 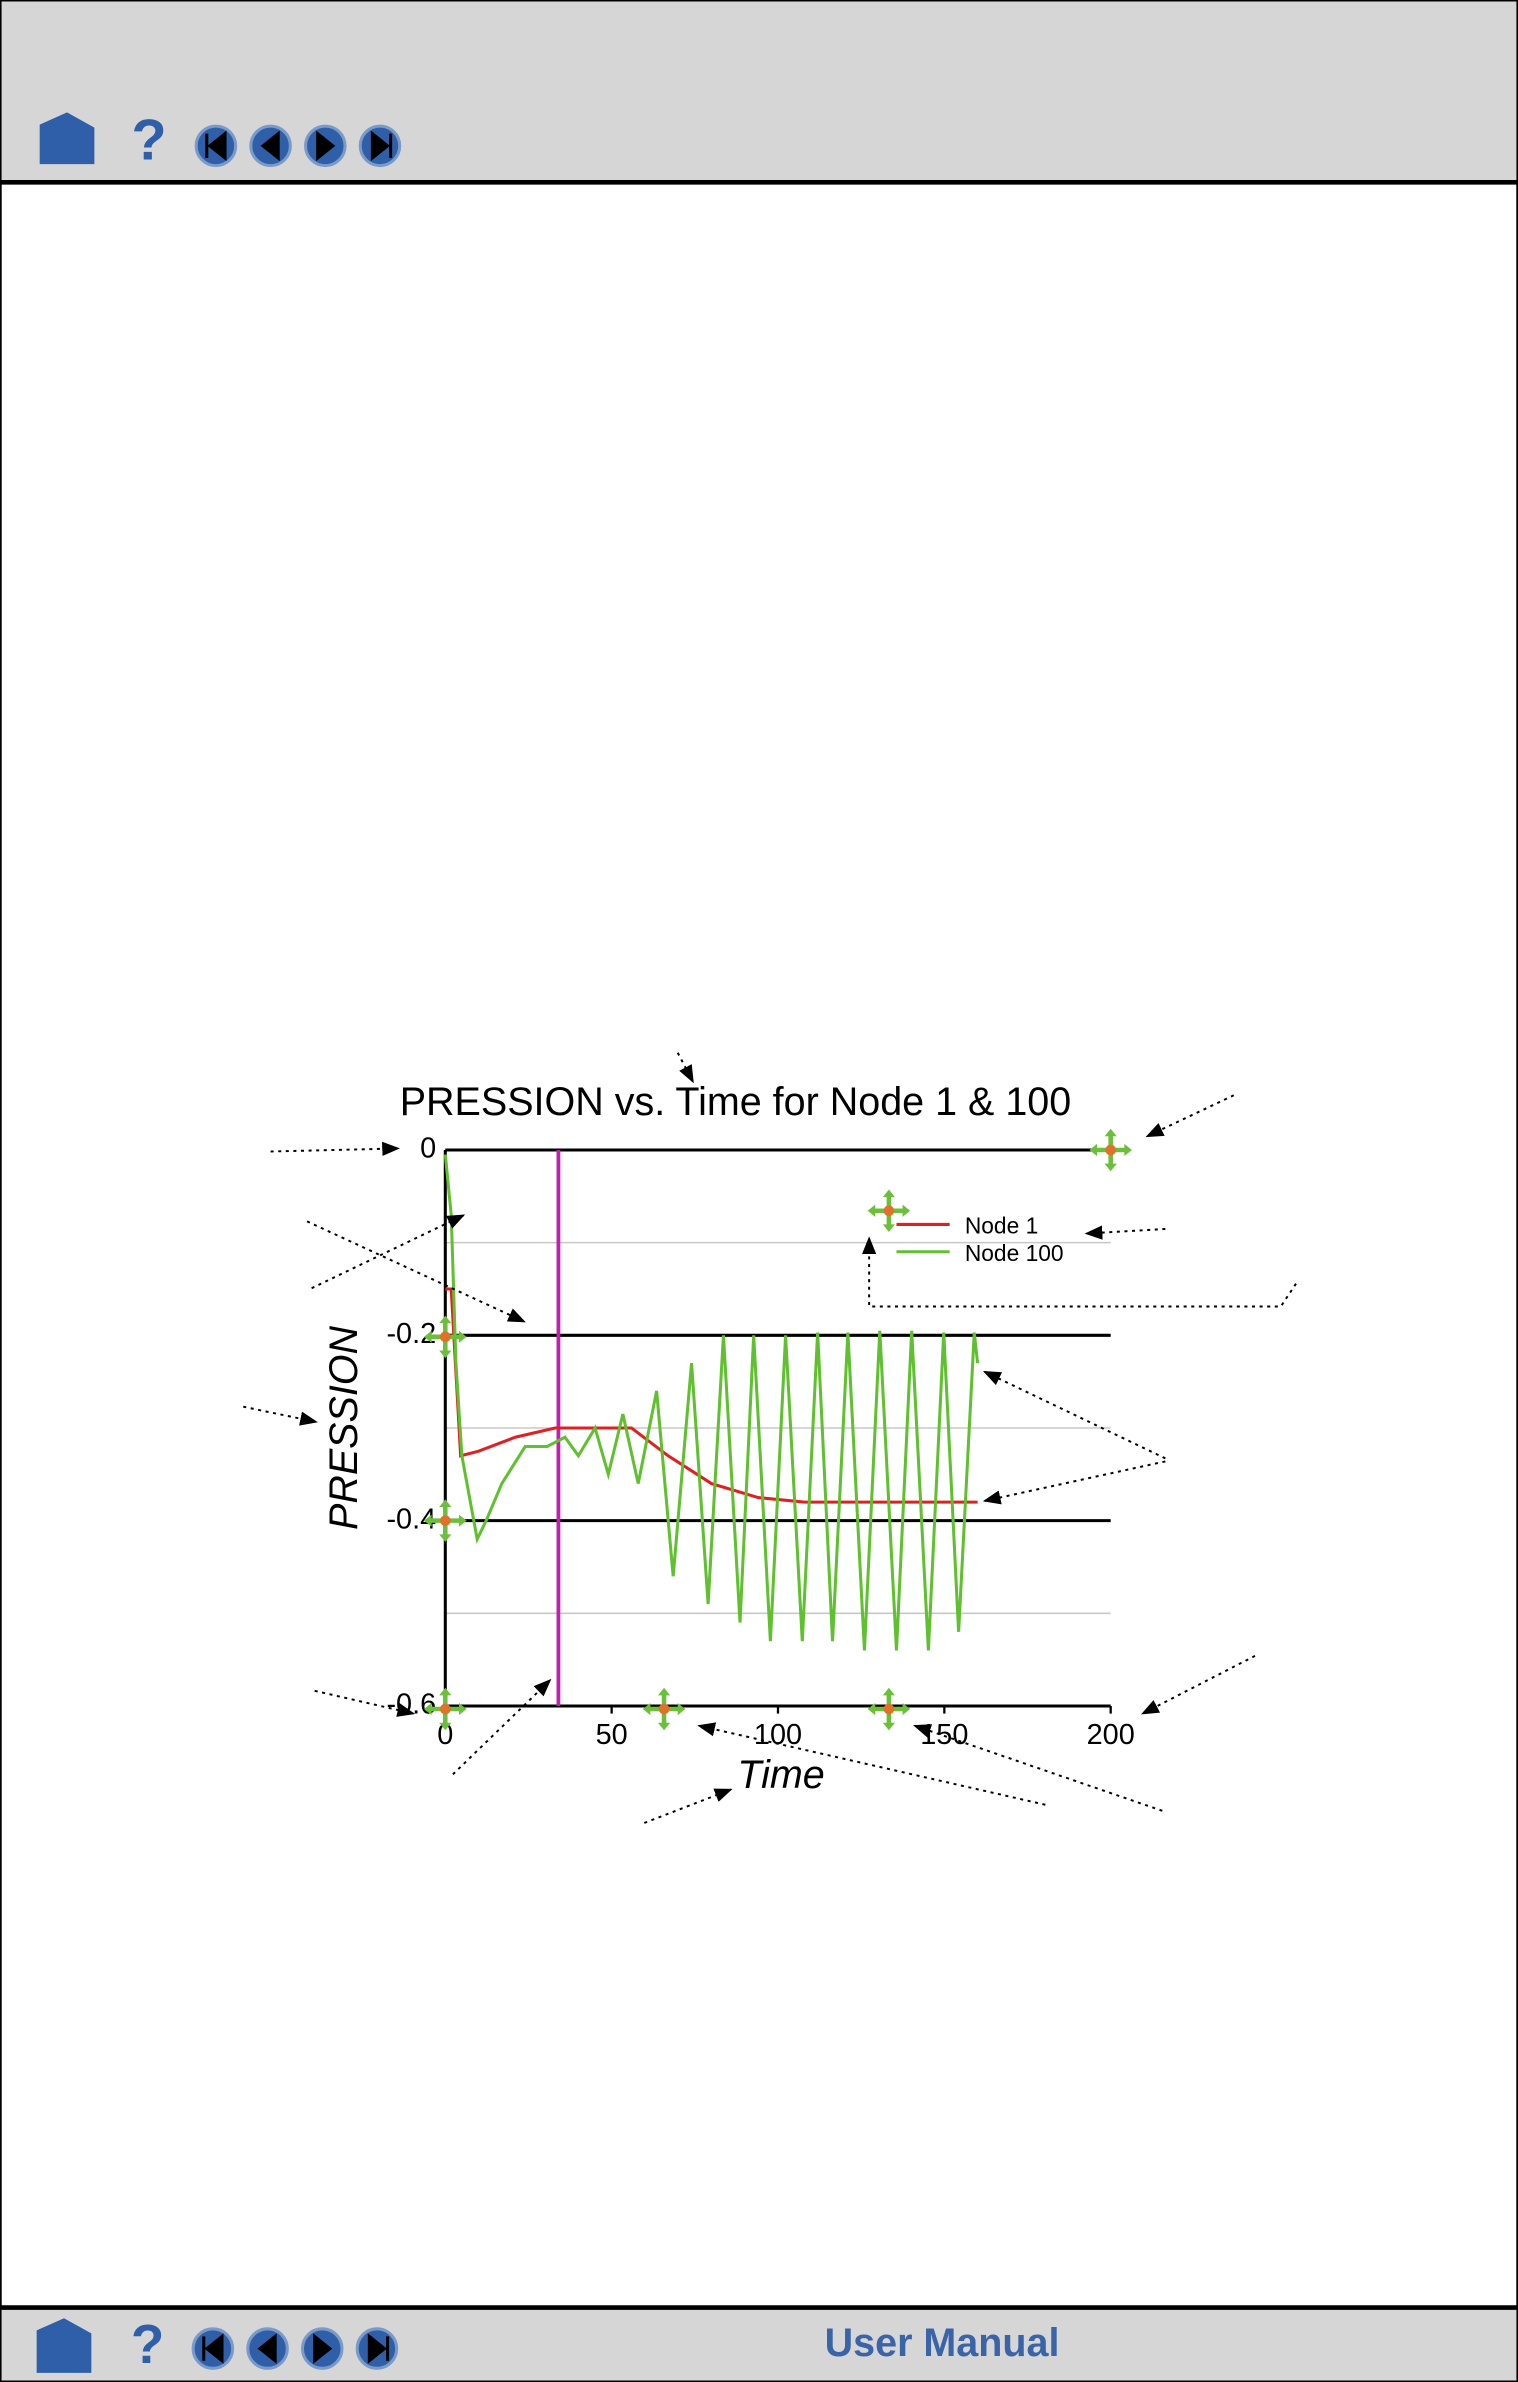 What do you see at coordinates (445, 1735) in the screenshot?
I see `x-tick-label: 0` at bounding box center [445, 1735].